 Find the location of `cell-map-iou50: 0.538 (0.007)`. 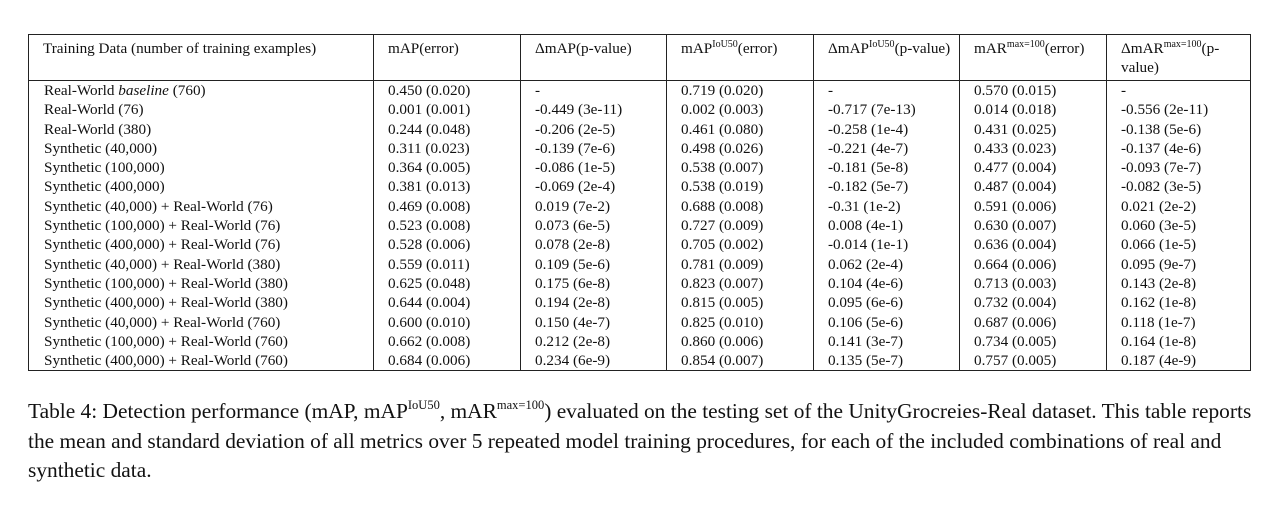

cell-map-iou50: 0.538 (0.007) is located at coordinates (740, 168).